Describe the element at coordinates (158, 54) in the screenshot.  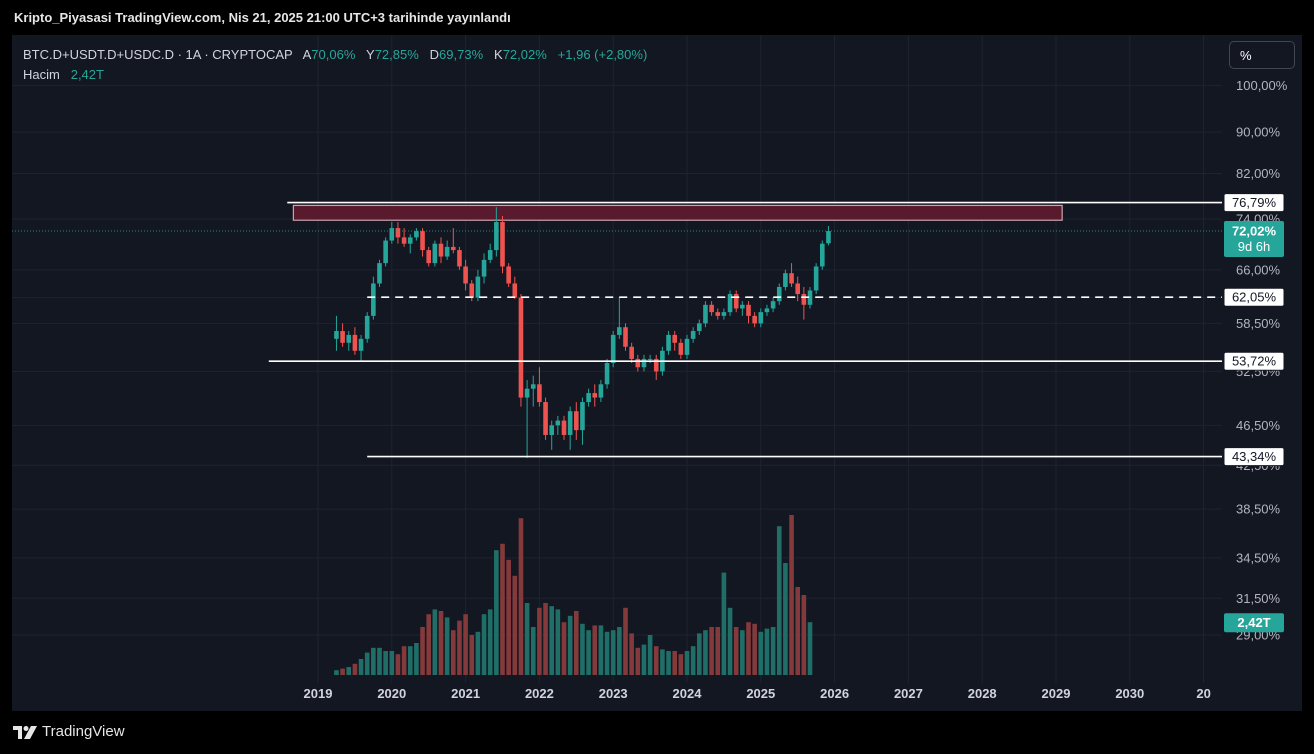
I see `symbol-name: BTC.D+USDT.D+USDC.D · 1A · CRYPTOCAP` at that location.